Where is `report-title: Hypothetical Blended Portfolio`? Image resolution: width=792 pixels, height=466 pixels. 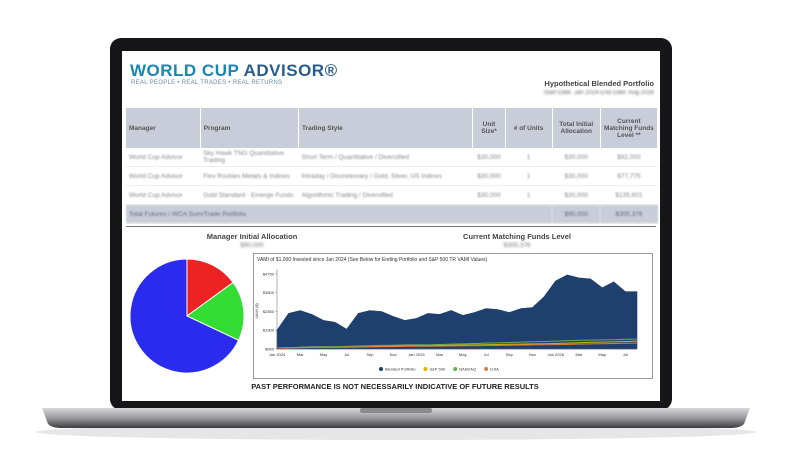 report-title: Hypothetical Blended Portfolio is located at coordinates (599, 83).